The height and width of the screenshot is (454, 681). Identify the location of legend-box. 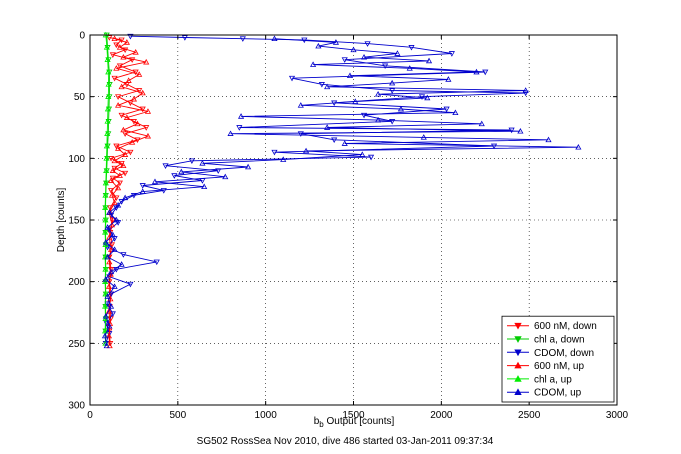
(558, 359).